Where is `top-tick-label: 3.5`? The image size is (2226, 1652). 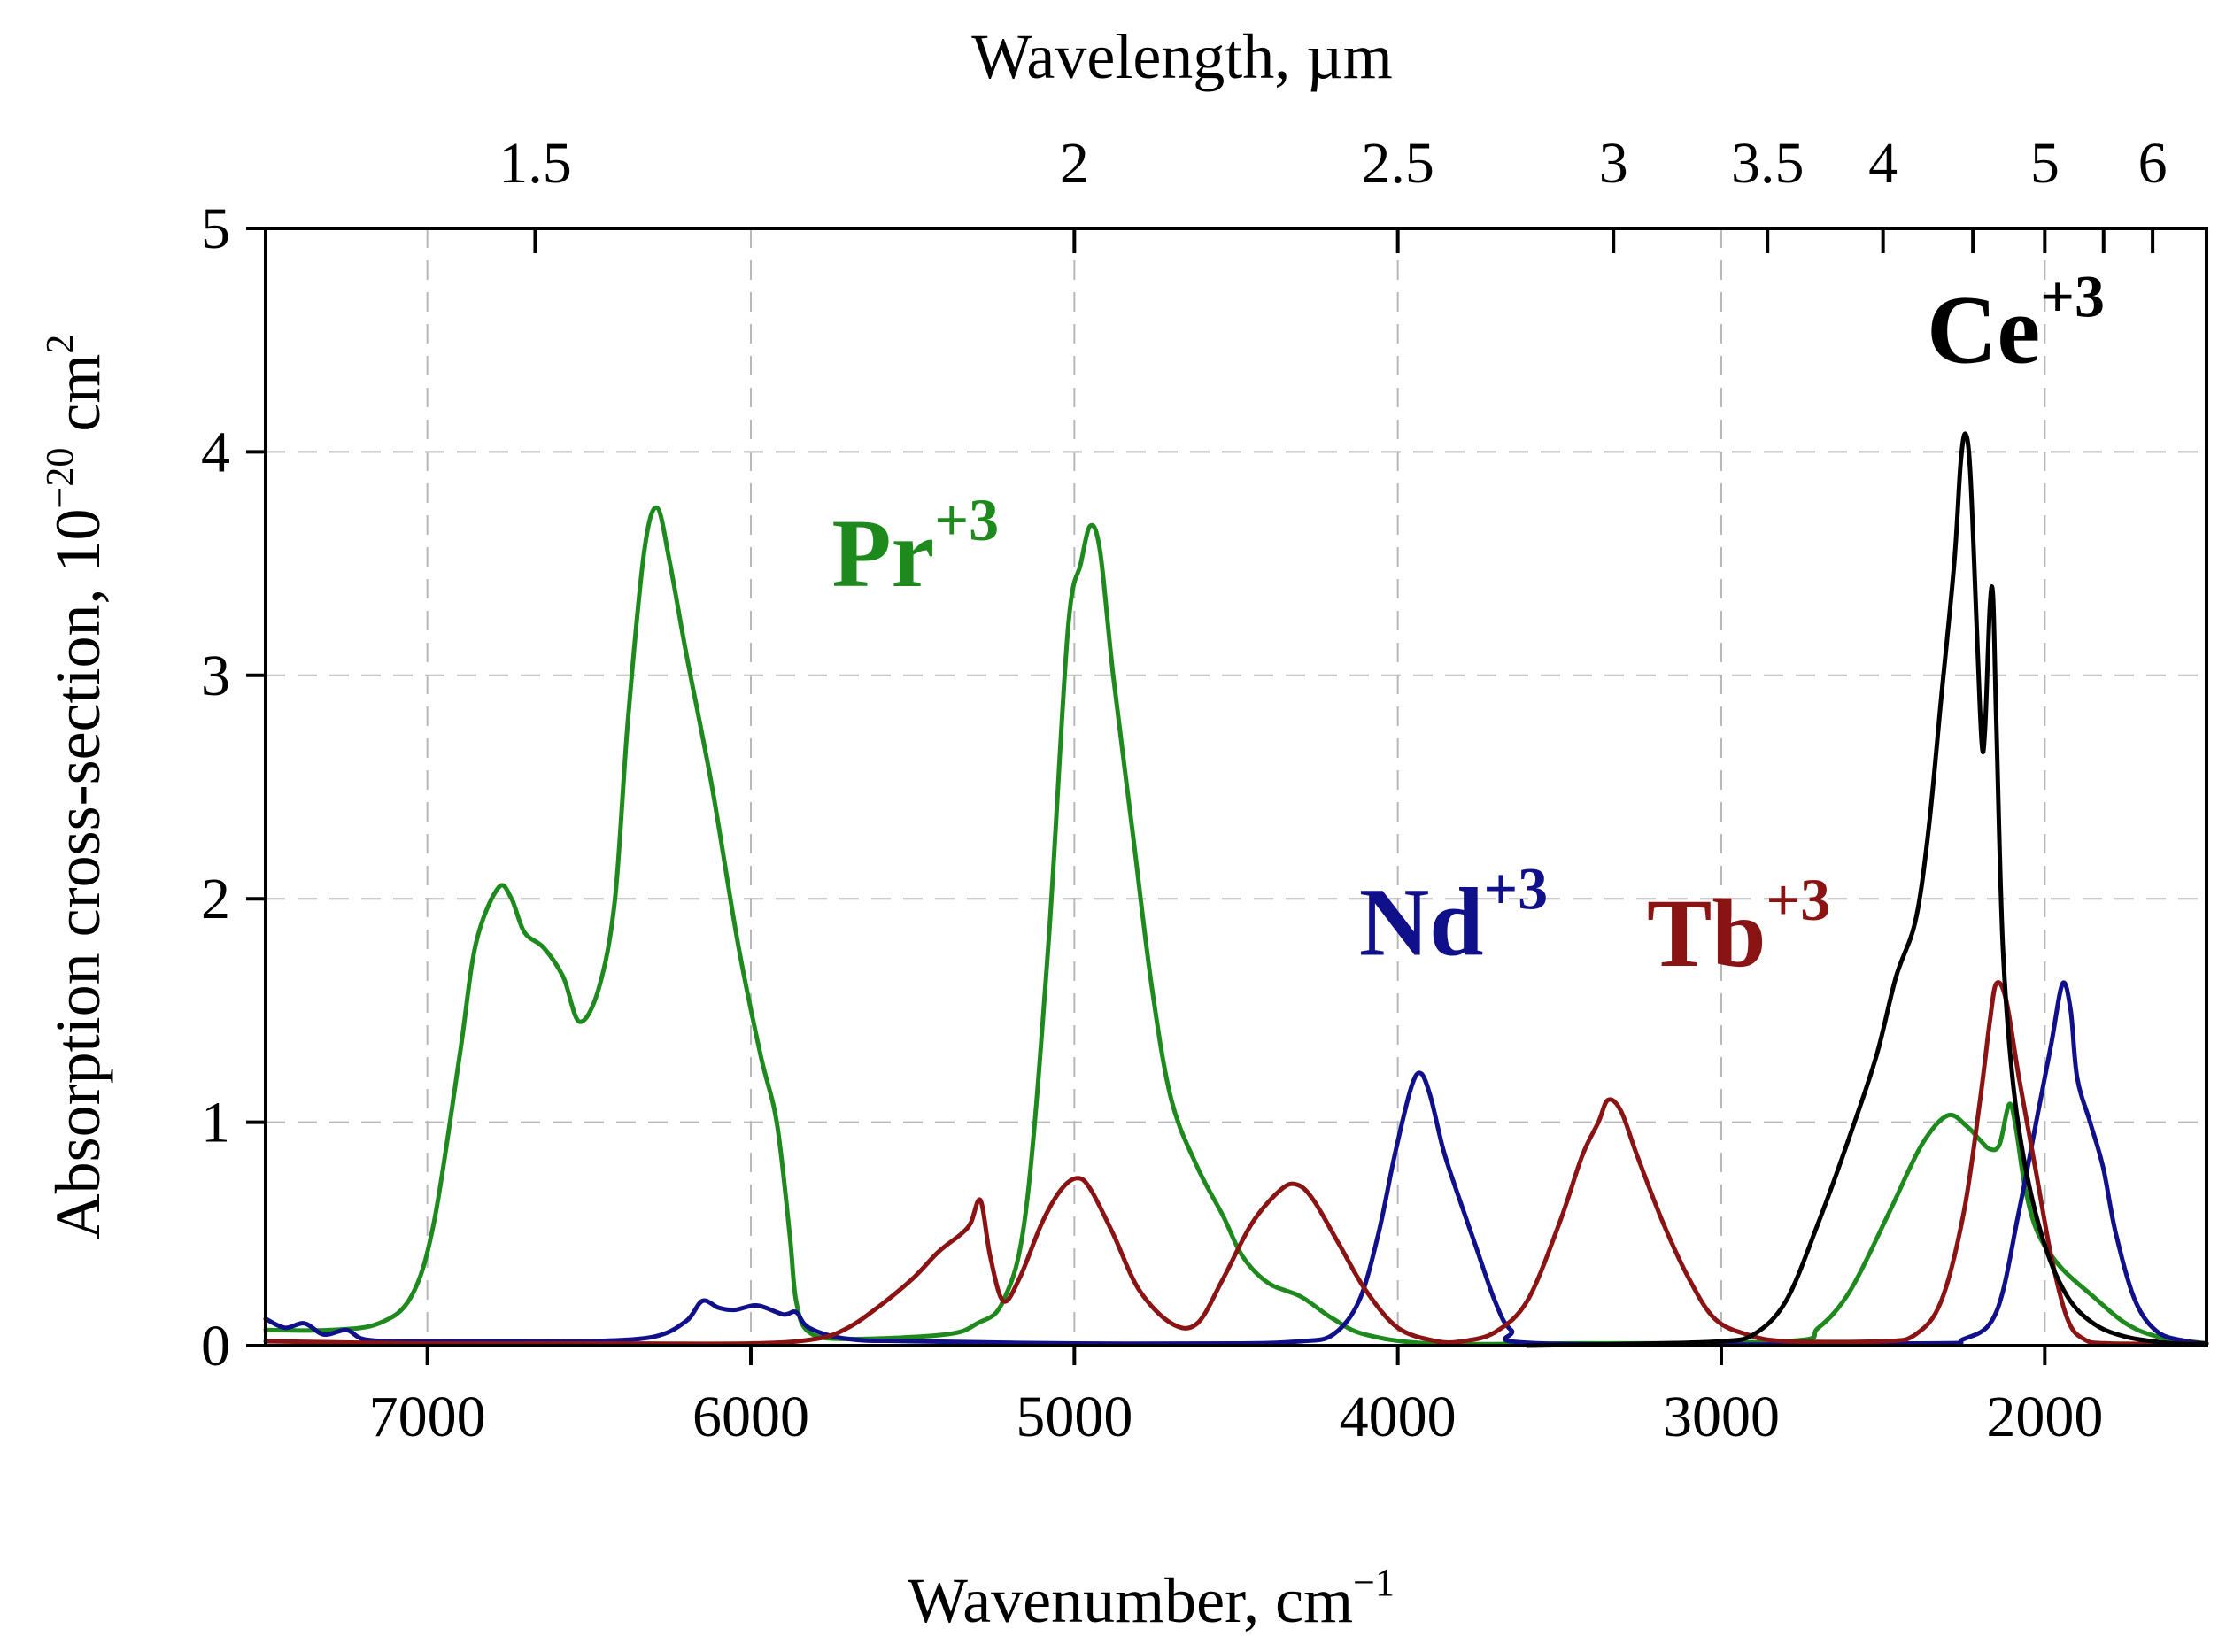 top-tick-label: 3.5 is located at coordinates (1768, 163).